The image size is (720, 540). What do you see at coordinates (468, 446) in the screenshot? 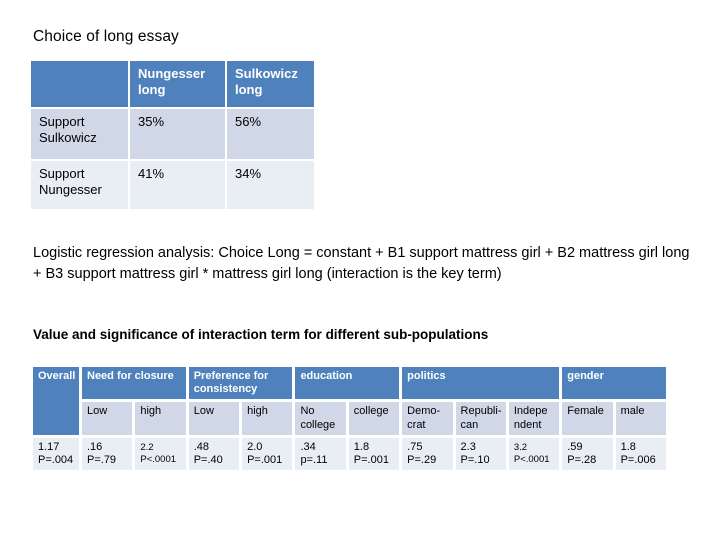
I see `coefficient: 2.3` at bounding box center [468, 446].